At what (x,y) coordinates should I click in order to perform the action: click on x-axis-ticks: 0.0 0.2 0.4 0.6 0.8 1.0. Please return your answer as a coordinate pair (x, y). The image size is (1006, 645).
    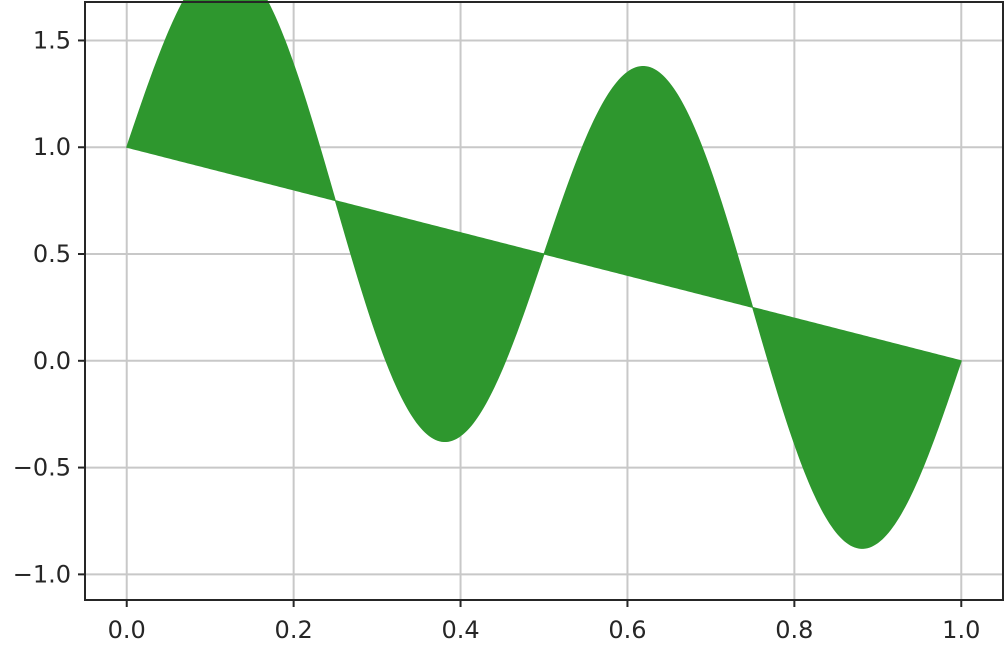
    Looking at the image, I should click on (544, 622).